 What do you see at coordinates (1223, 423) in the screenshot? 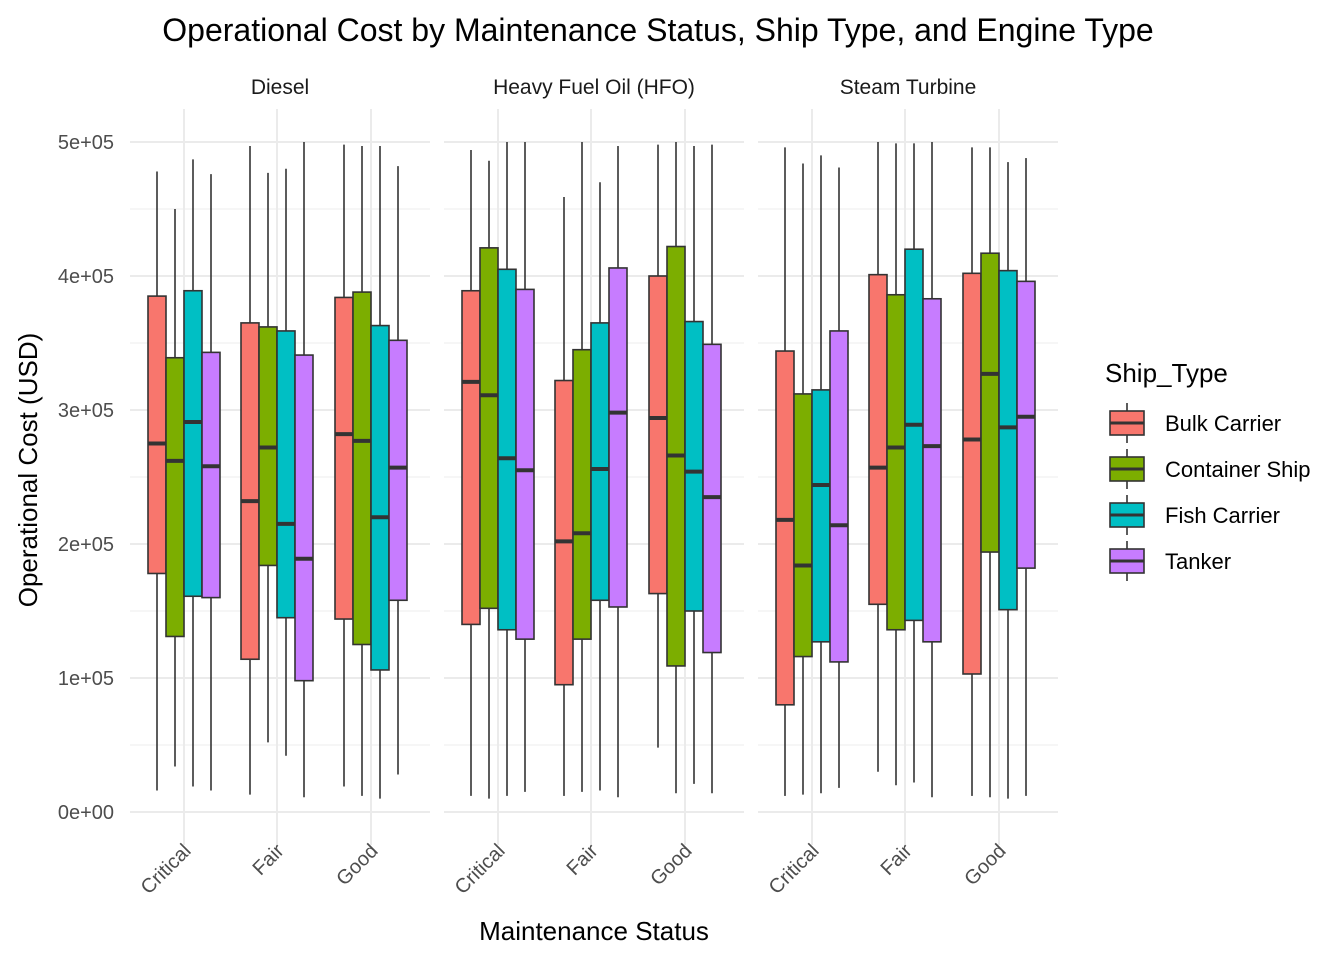
I see `legend-label: Bulk Carrier` at bounding box center [1223, 423].